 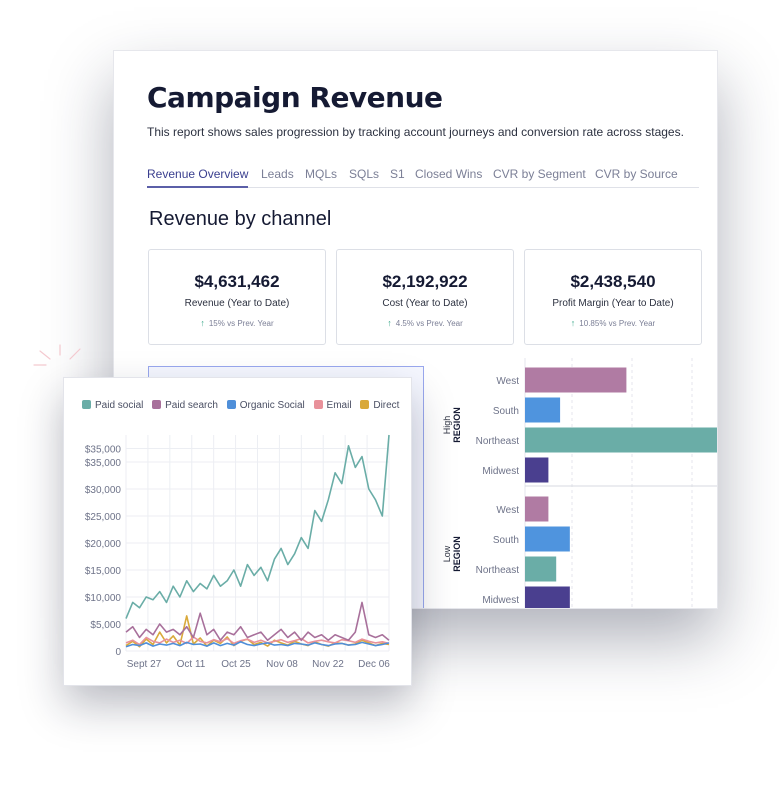 I want to click on kpi-label: Profit Margin (Year to Date), so click(x=613, y=303).